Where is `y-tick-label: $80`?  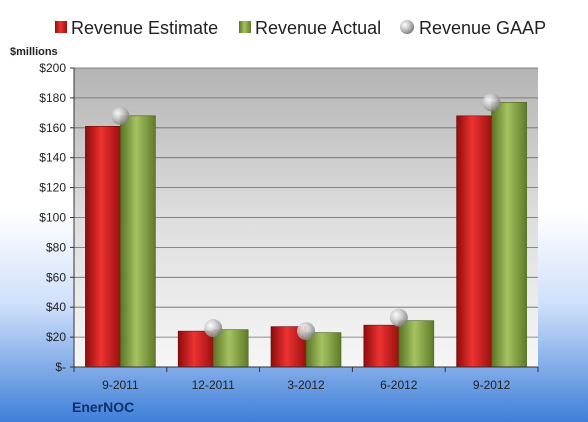
y-tick-label: $80 is located at coordinates (56, 247).